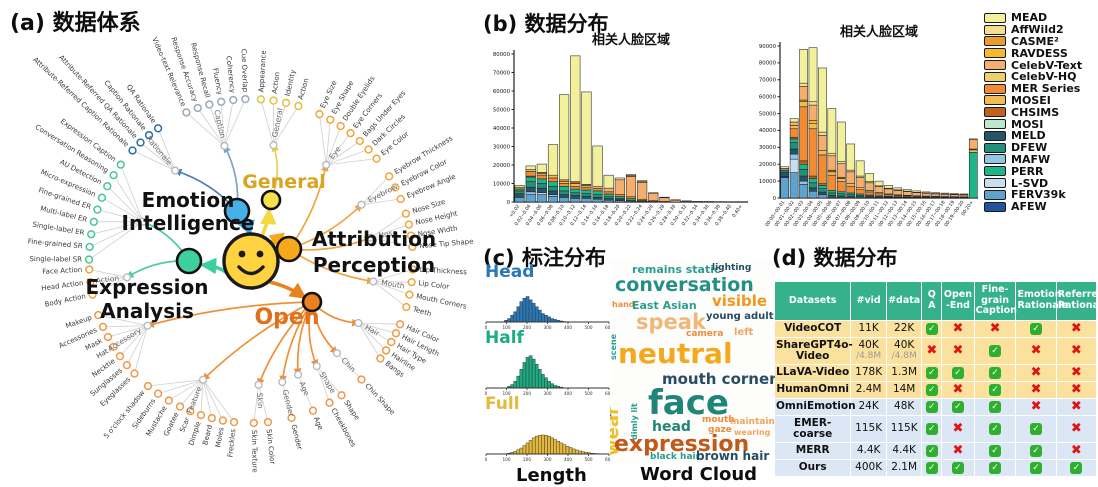  What do you see at coordinates (1027, 124) in the screenshot?
I see `legend-label: MOSI` at bounding box center [1027, 124].